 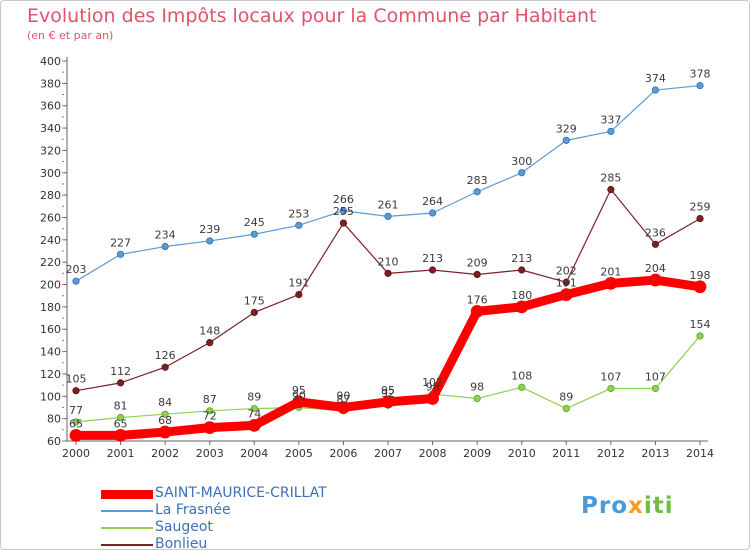 What do you see at coordinates (299, 453) in the screenshot?
I see `x-tick-label: 2005` at bounding box center [299, 453].